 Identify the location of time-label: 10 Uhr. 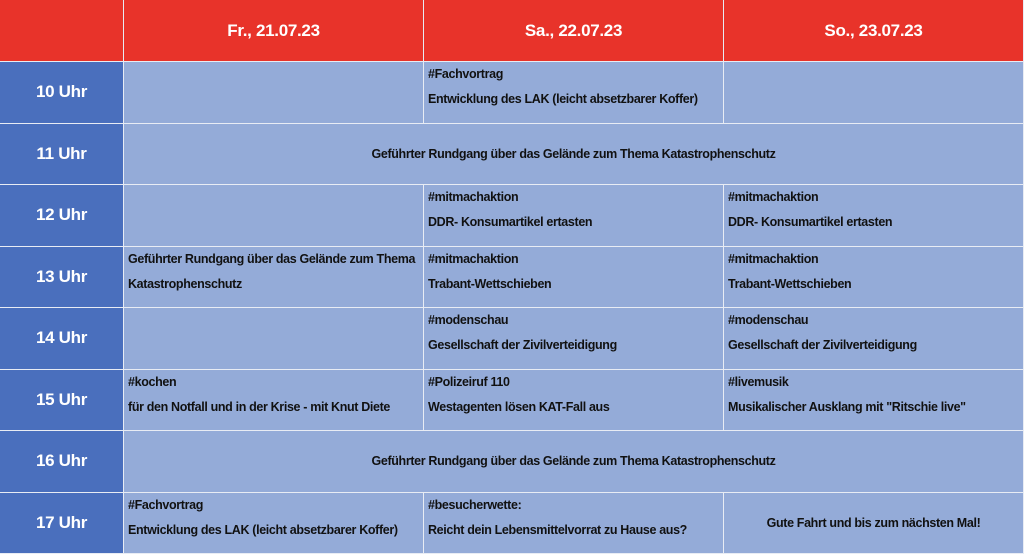
(62, 93).